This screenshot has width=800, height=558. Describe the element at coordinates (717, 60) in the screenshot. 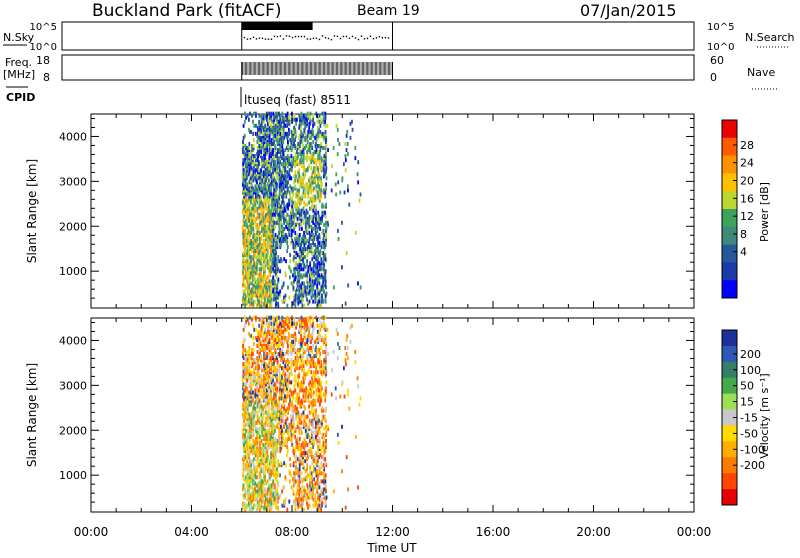

I see `nave-tick-high: 60` at that location.